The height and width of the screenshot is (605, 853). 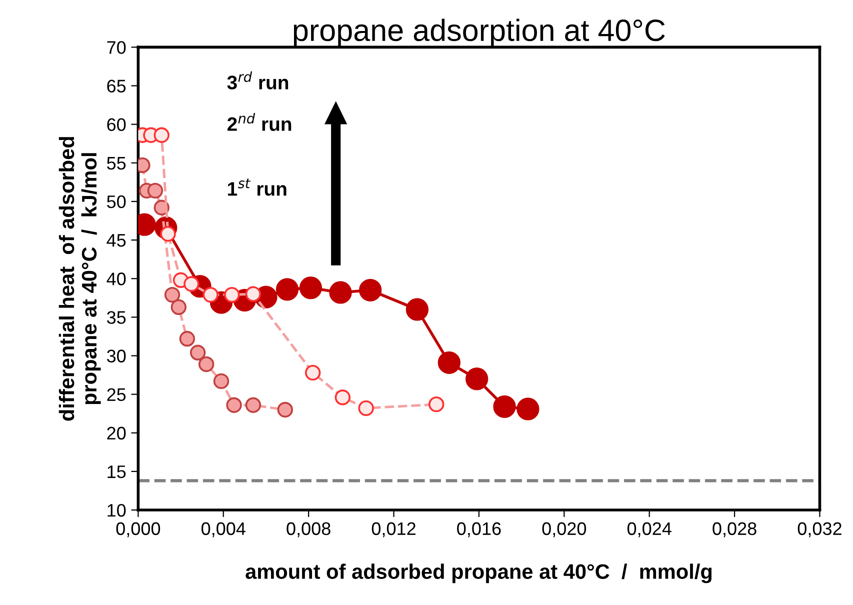 What do you see at coordinates (116, 125) in the screenshot?
I see `y-tick-label: 60` at bounding box center [116, 125].